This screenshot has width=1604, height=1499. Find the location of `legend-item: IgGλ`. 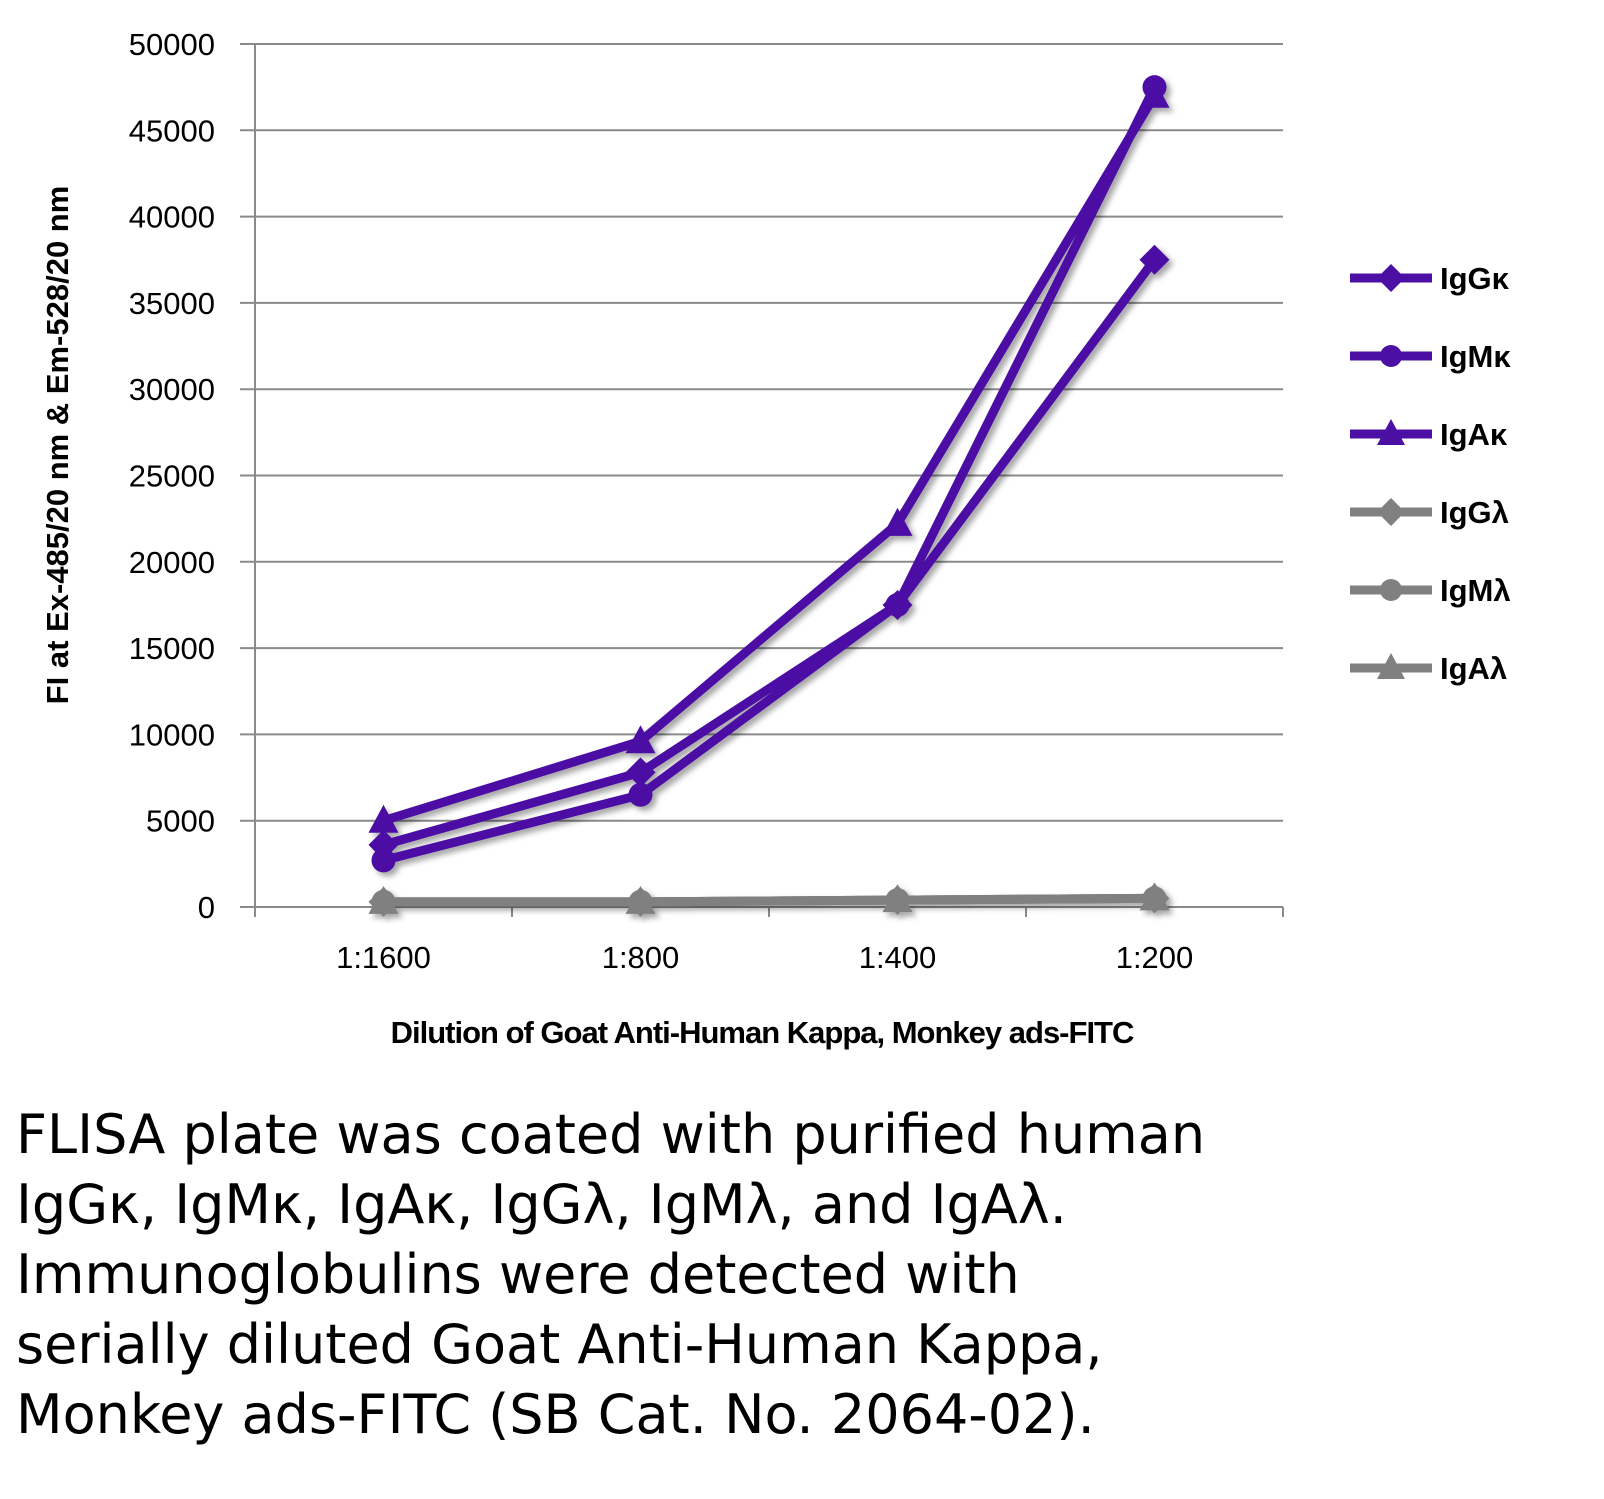

legend-item: IgGλ is located at coordinates (1429, 512).